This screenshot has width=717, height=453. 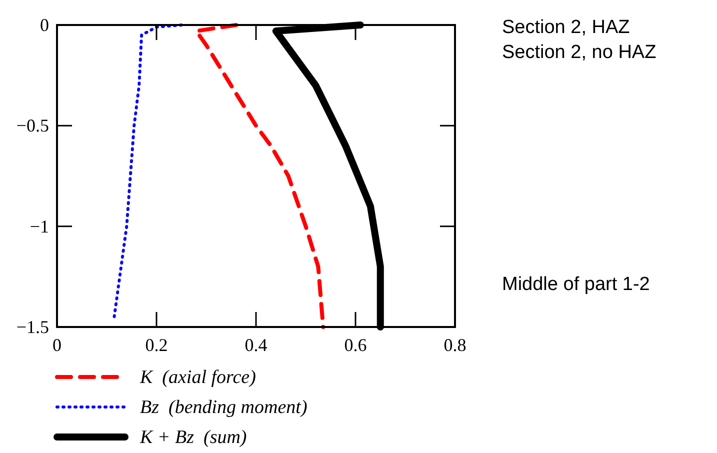 What do you see at coordinates (39, 226) in the screenshot?
I see `y-tick-label: −1` at bounding box center [39, 226].